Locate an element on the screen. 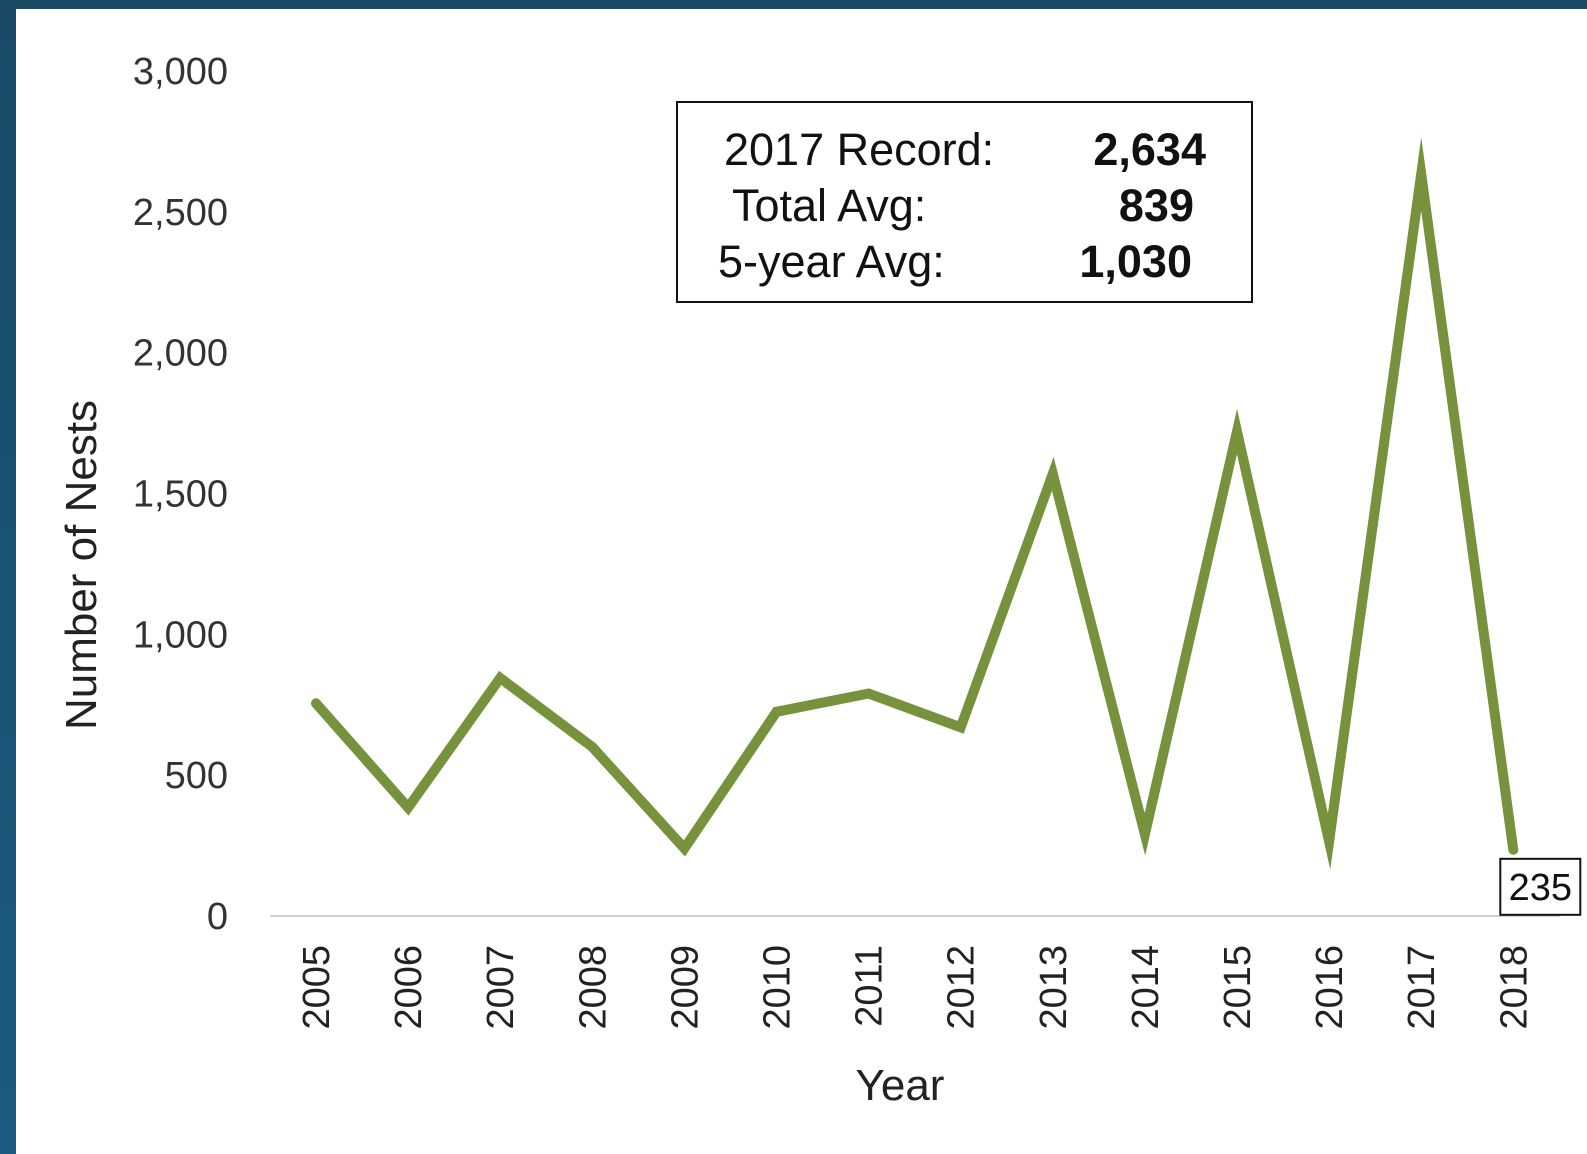  x-tick-label: 2005 is located at coordinates (317, 987).